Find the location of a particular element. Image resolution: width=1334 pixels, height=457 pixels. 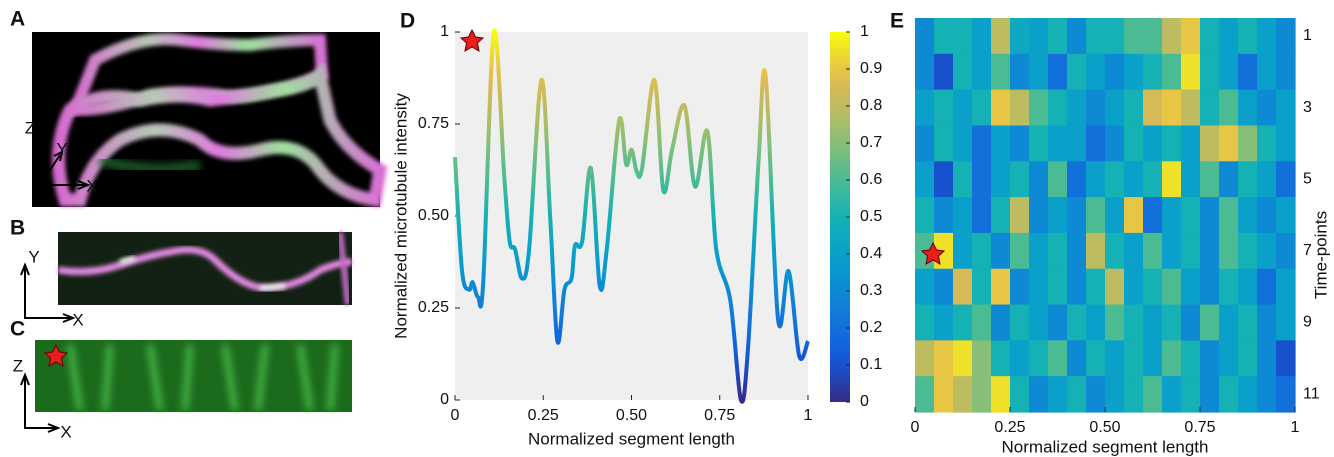

x-tick-label: 0.50 is located at coordinates (631, 415).